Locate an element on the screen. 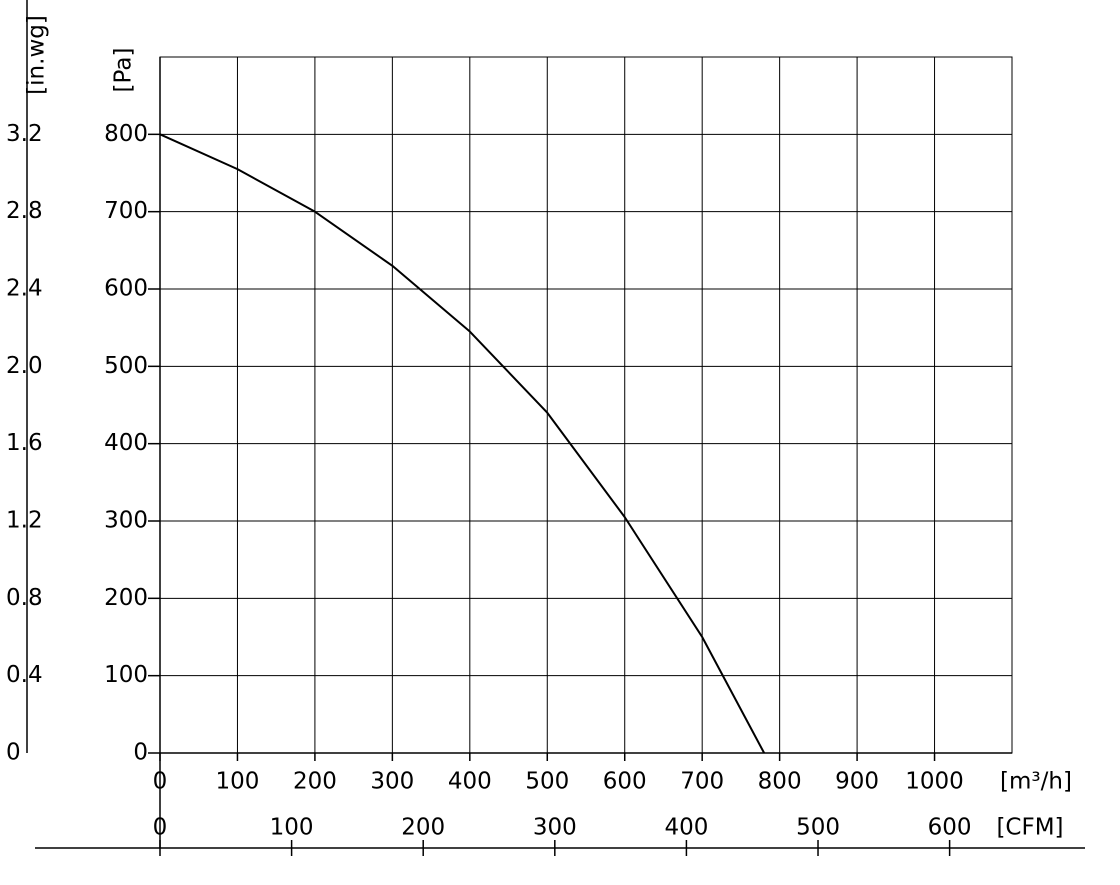 Image resolution: width=1120 pixels, height=885 pixels. y2-tick-label: 2.8 is located at coordinates (24, 211).